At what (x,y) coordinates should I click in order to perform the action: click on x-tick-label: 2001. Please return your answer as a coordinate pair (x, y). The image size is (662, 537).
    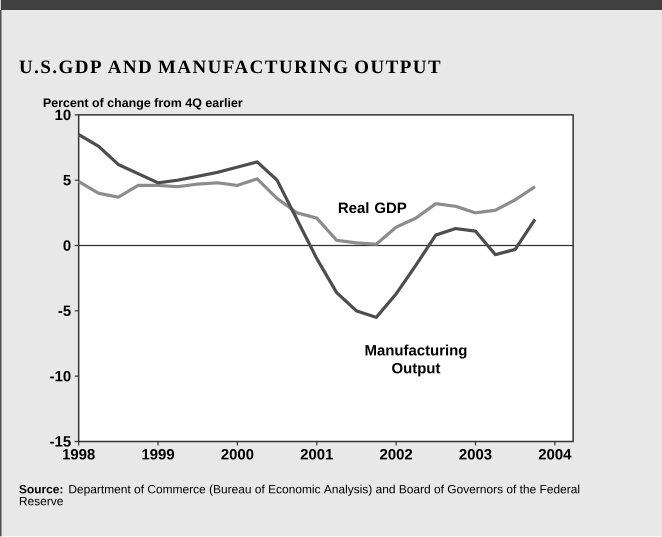
    Looking at the image, I should click on (316, 454).